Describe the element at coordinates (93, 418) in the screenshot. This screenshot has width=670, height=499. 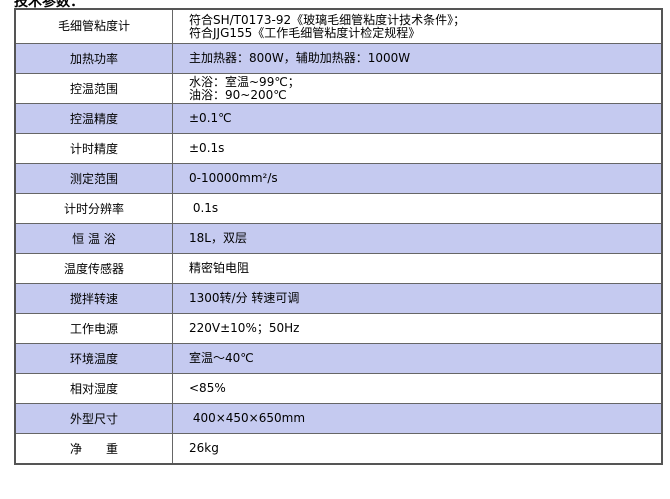
I see `spec-label: 外型尺寸` at that location.